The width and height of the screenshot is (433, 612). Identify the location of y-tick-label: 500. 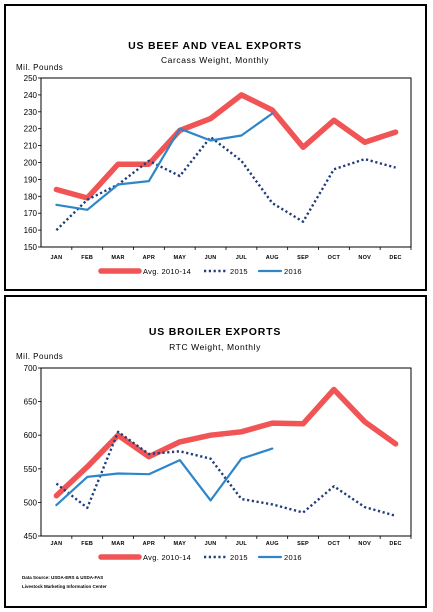
(31, 502).